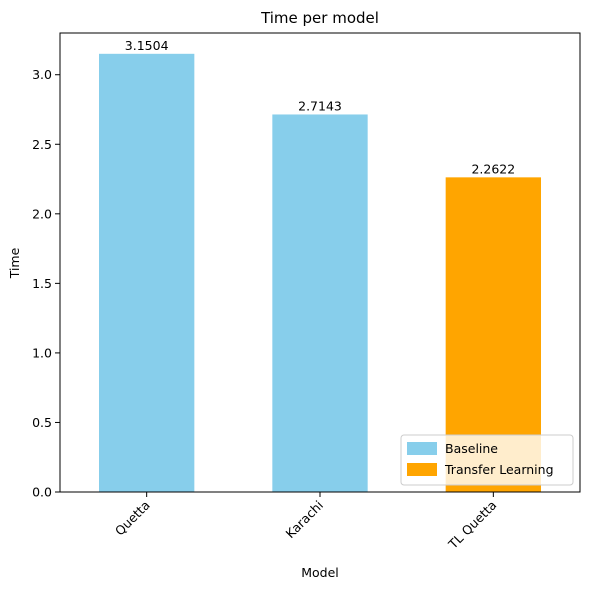 This screenshot has height=590, width=590. I want to click on data-label: 2.7143, so click(320, 105).